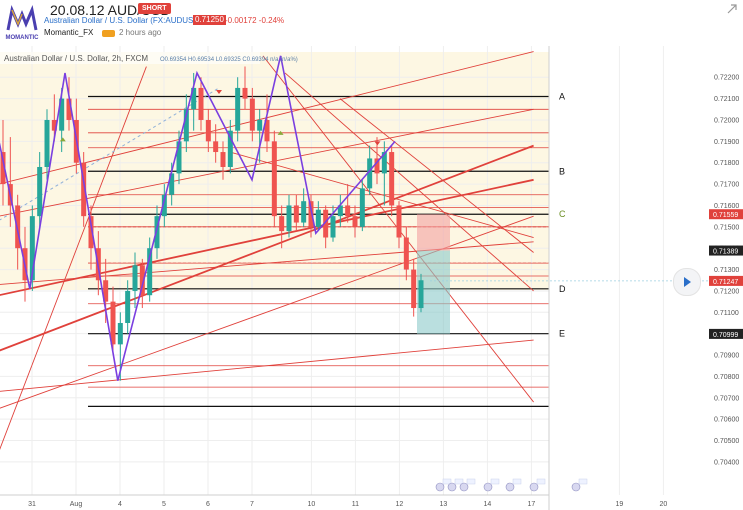 Image resolution: width=743 pixels, height=510 pixels. Describe the element at coordinates (140, 32) in the screenshot. I see `publish-time: 2 hours ago` at that location.